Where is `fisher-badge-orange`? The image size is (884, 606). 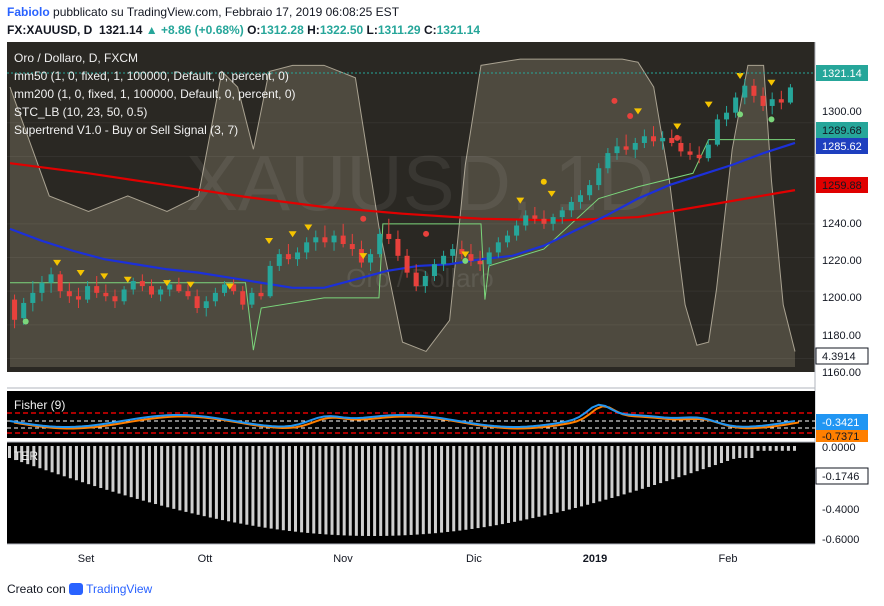
fisher-badge-orange is located at coordinates (842, 436).